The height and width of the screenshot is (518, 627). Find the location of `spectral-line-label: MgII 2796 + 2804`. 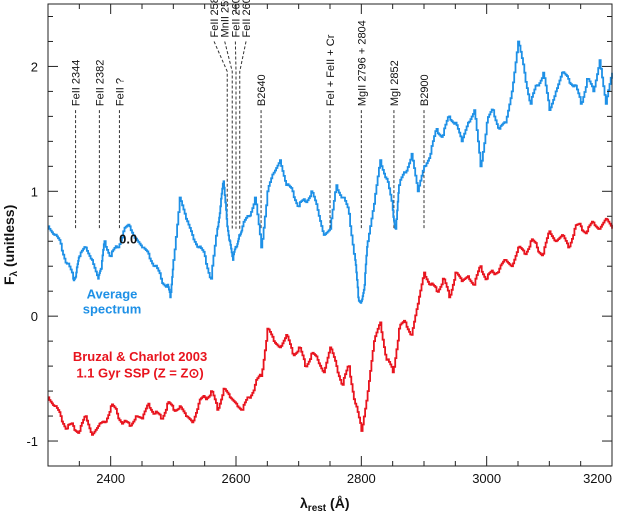

spectral-line-label: MgII 2796 + 2804 is located at coordinates (362, 63).